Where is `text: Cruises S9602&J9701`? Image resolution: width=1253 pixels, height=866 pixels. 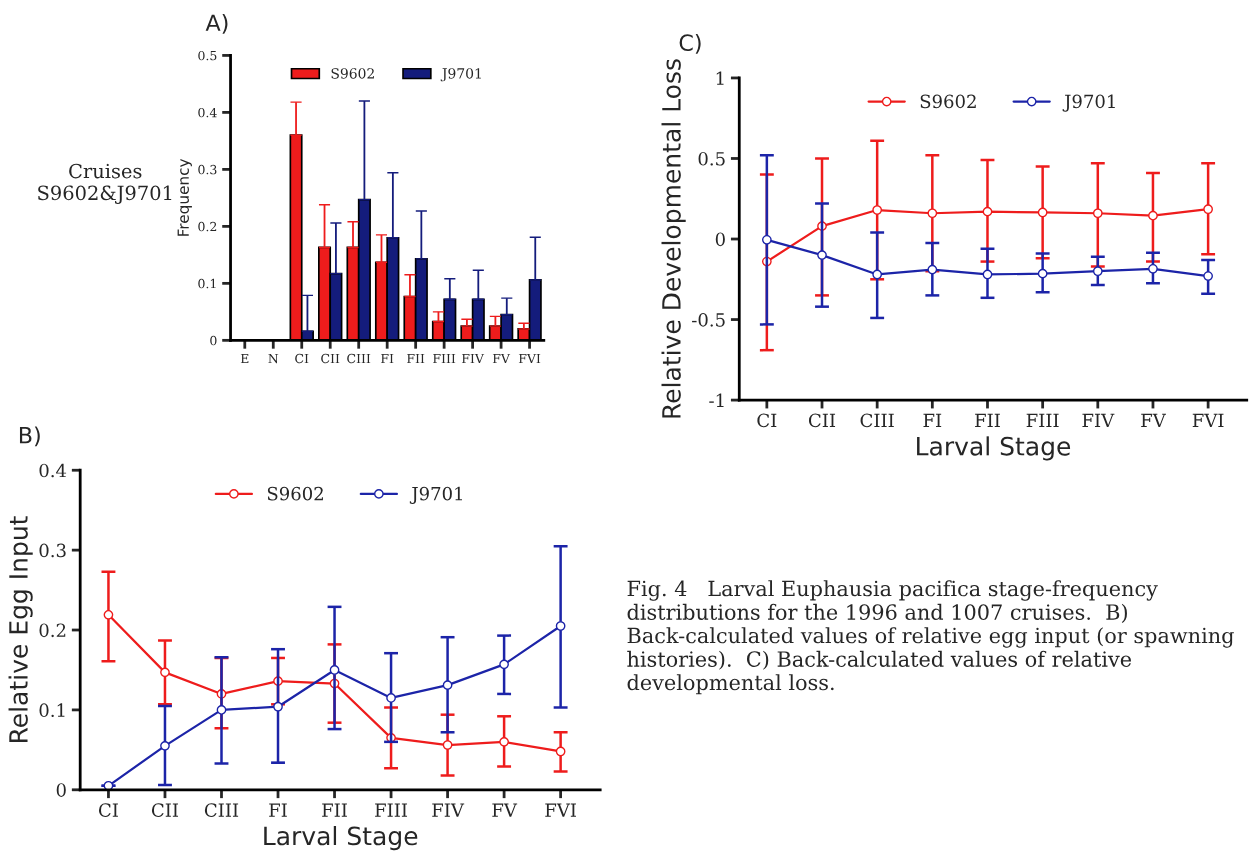 text: Cruises S9602&J9701 is located at coordinates (105, 183).